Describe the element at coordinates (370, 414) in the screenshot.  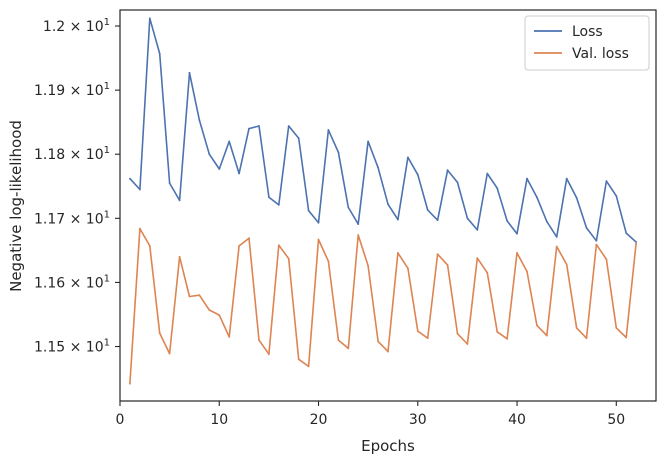
I see `x-axis-ticks: 0 10 20 30 40 50` at that location.